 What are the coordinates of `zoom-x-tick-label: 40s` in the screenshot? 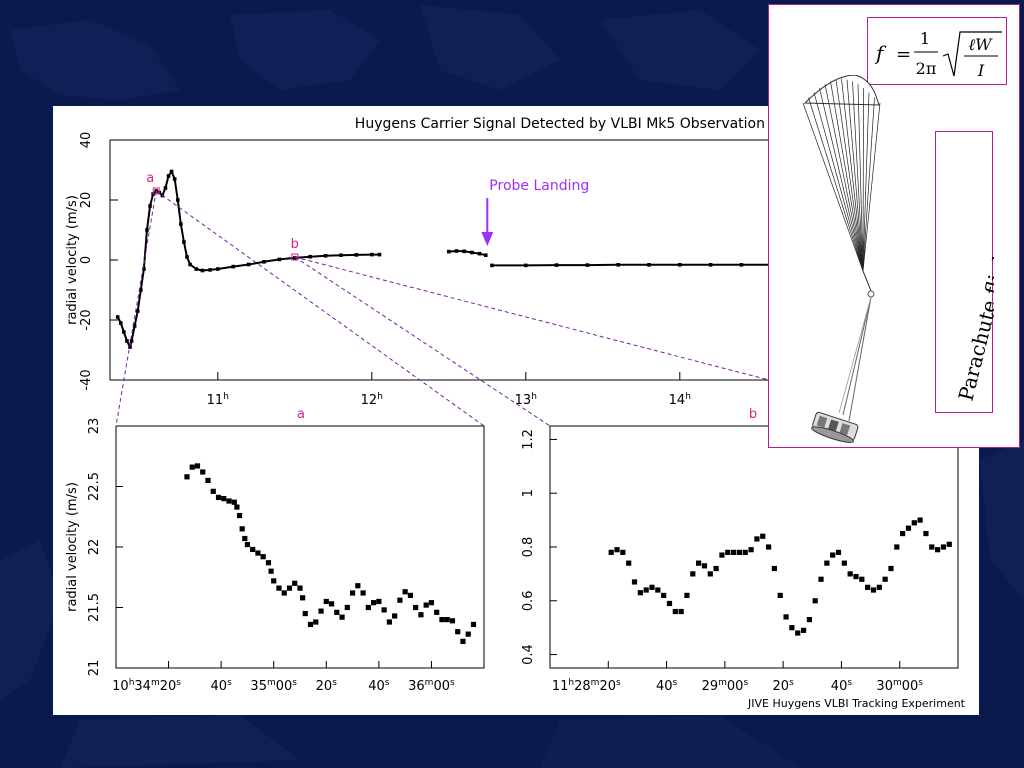 It's located at (667, 686).